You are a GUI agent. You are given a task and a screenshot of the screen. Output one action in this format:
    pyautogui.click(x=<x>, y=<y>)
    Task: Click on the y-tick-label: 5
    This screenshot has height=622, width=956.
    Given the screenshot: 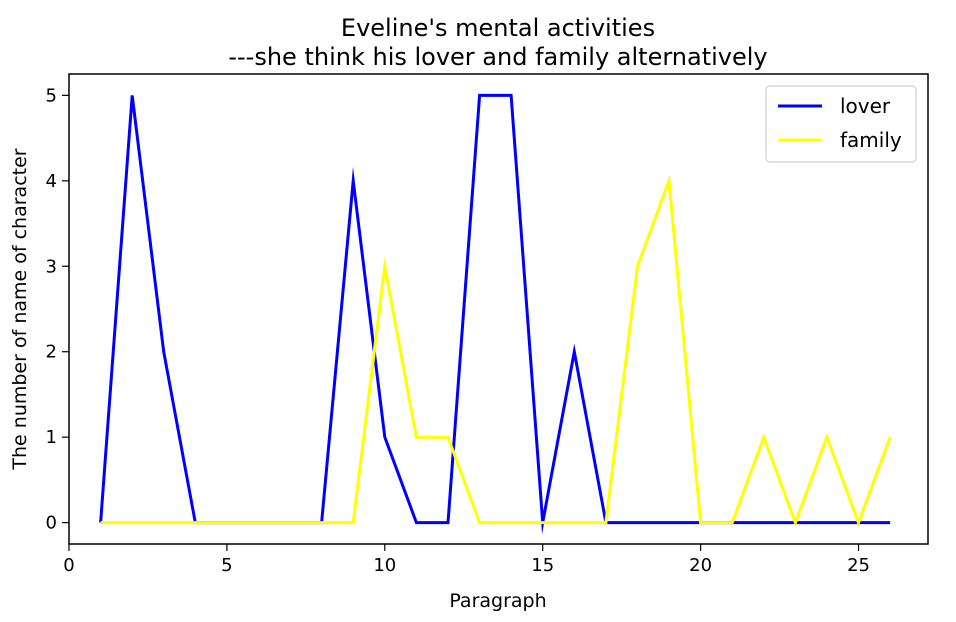 What is the action you would take?
    pyautogui.click(x=51, y=95)
    